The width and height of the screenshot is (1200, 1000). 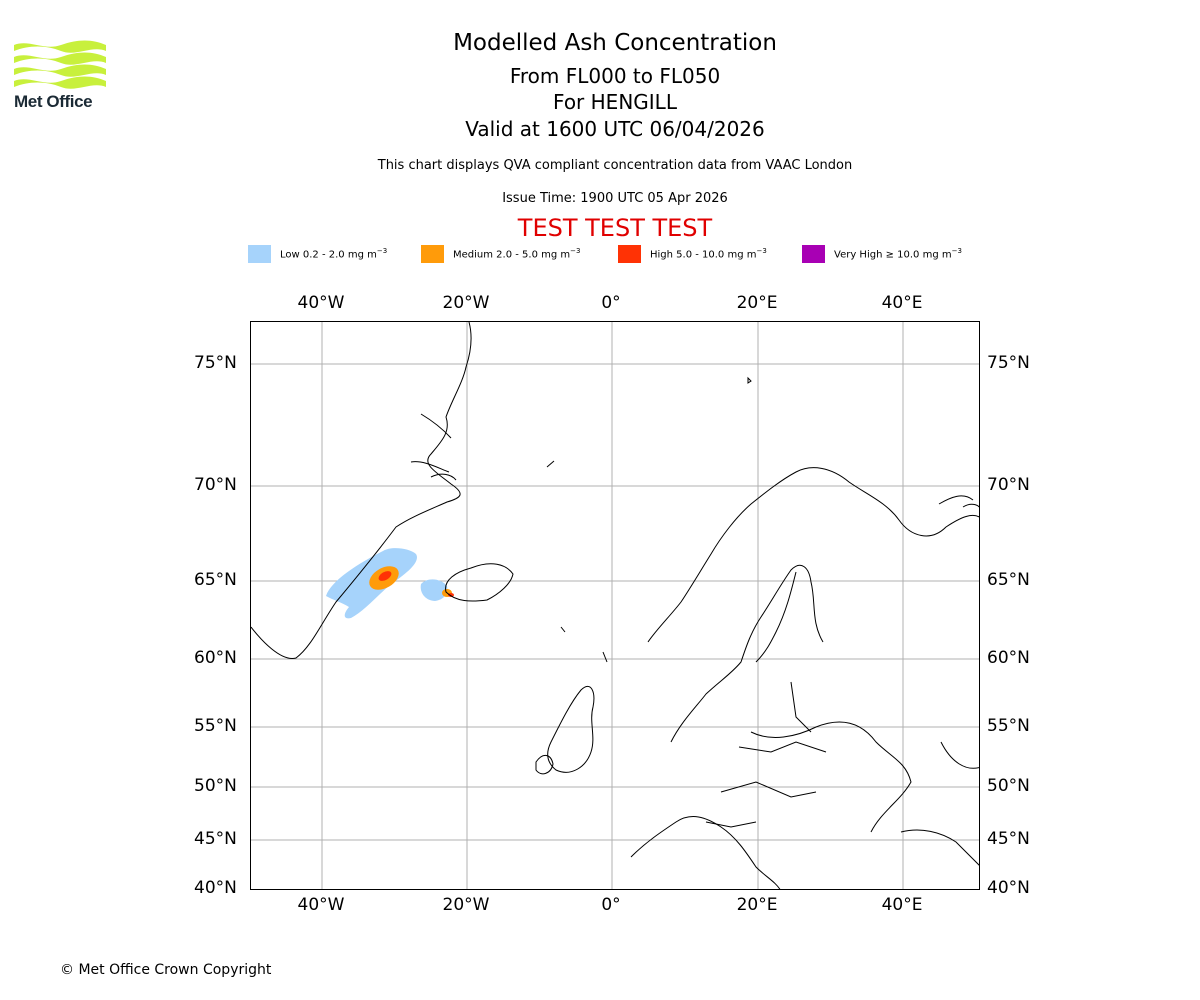 I want to click on legend-item-very-high: Very High ≥ 10.0 mg m−3, so click(x=882, y=254).